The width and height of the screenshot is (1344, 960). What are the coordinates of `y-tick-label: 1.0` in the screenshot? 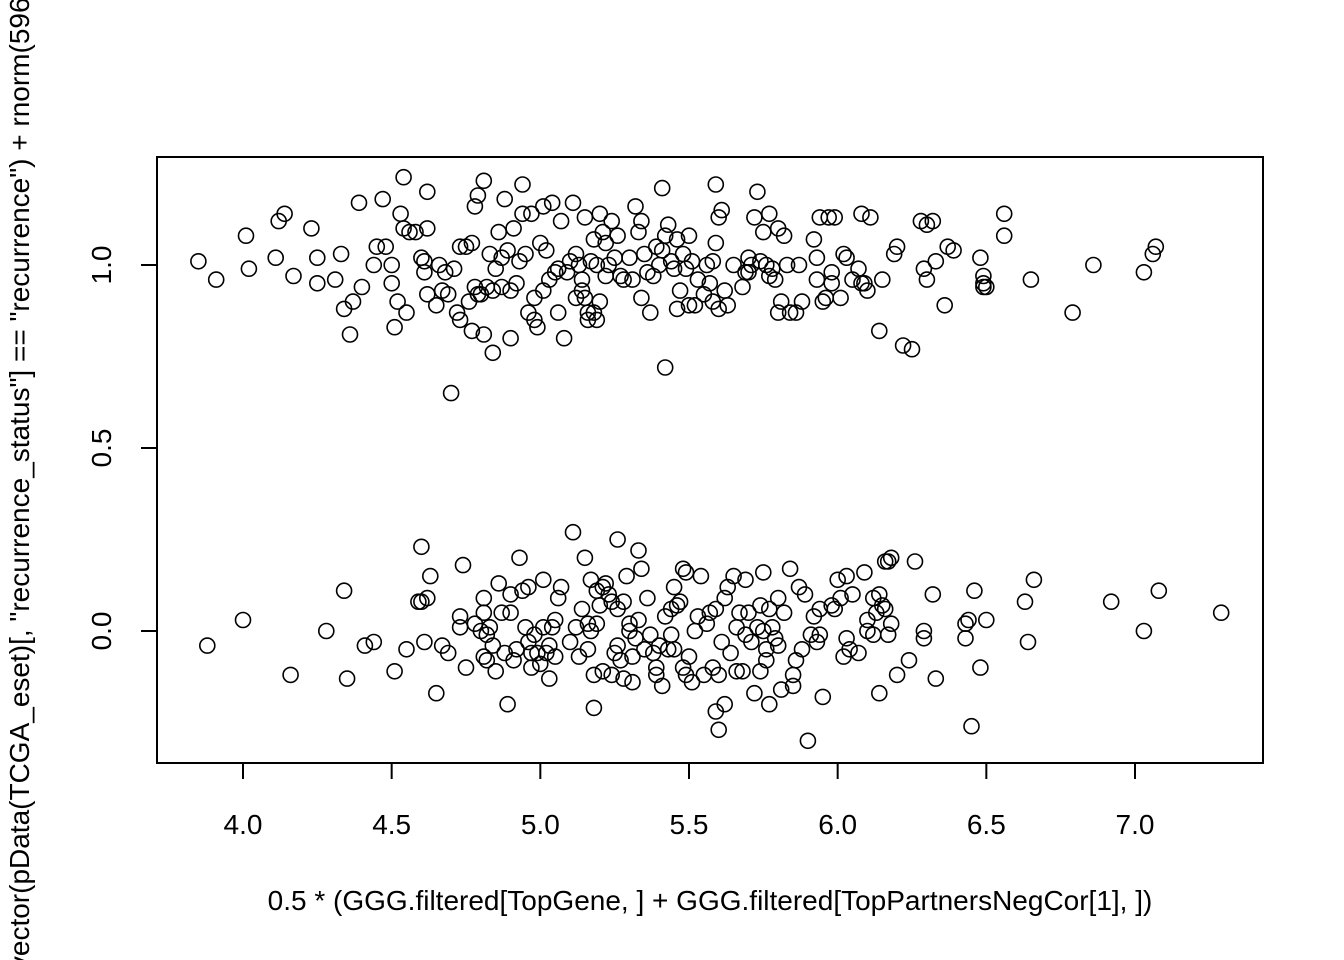 It's located at (101, 265).